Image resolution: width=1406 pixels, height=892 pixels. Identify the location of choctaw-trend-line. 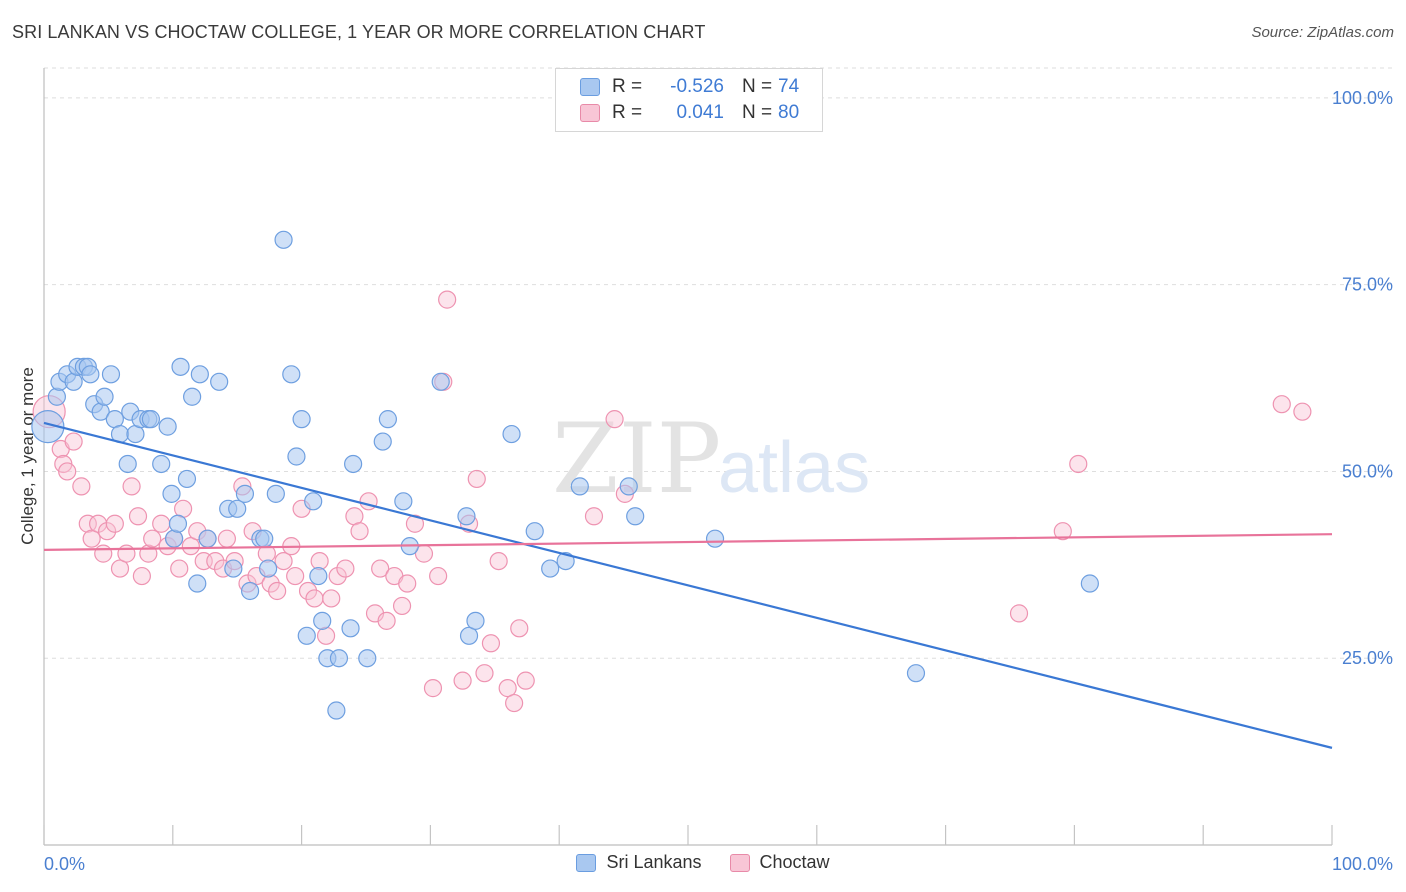
(688, 542).